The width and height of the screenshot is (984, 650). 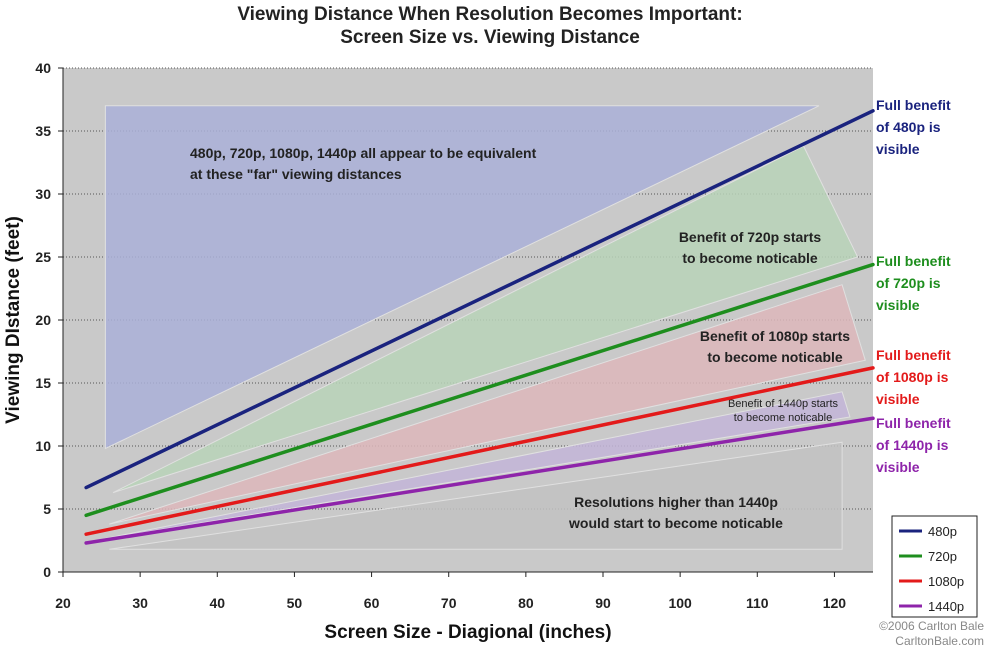 What do you see at coordinates (750, 237) in the screenshot?
I see `region-annotation-benefit-720p: Benefit of 720p starts` at bounding box center [750, 237].